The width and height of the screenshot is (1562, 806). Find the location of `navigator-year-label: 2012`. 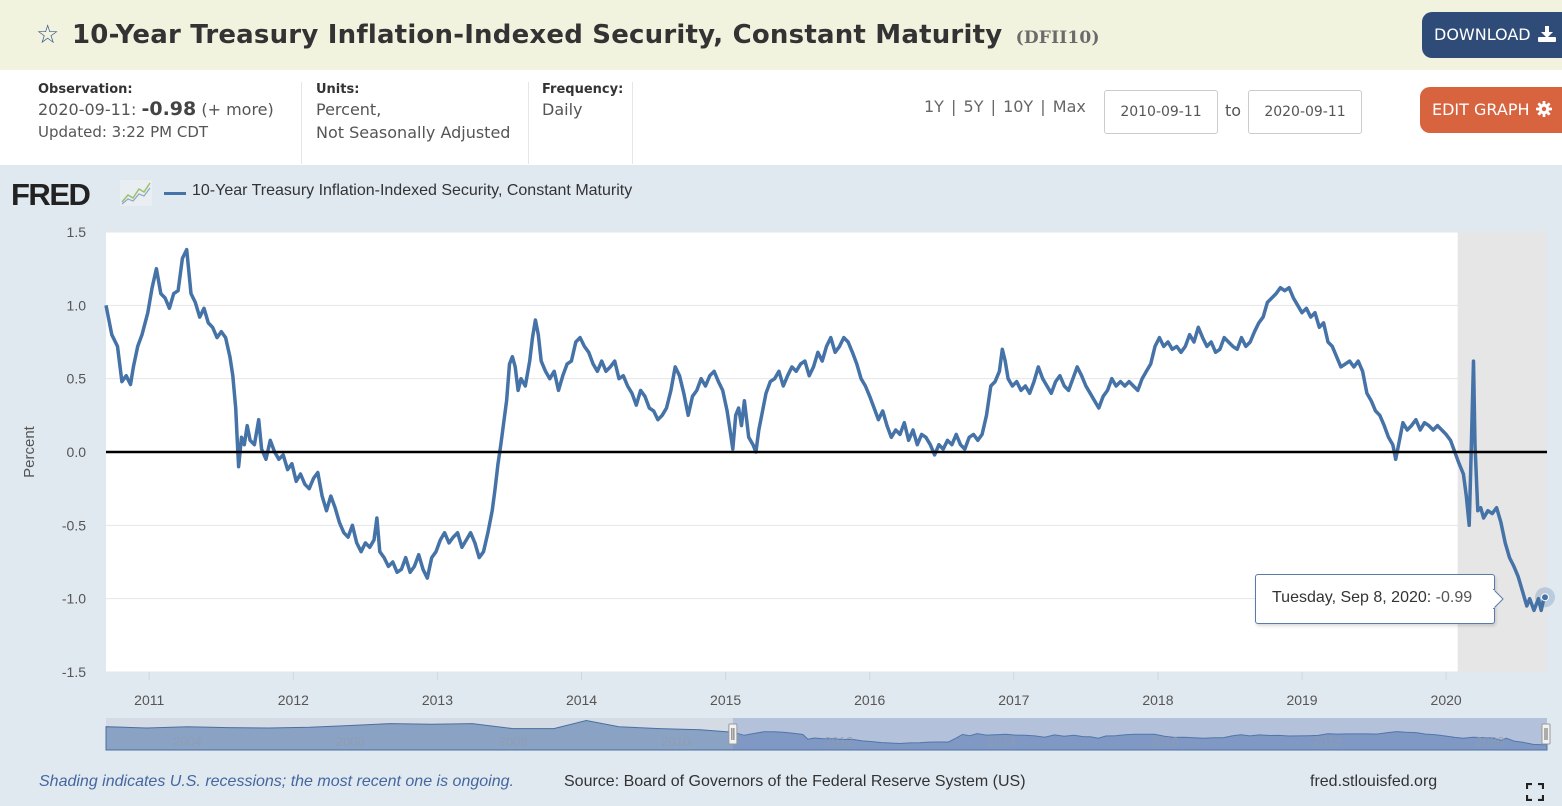

navigator-year-label: 2012 is located at coordinates (838, 741).